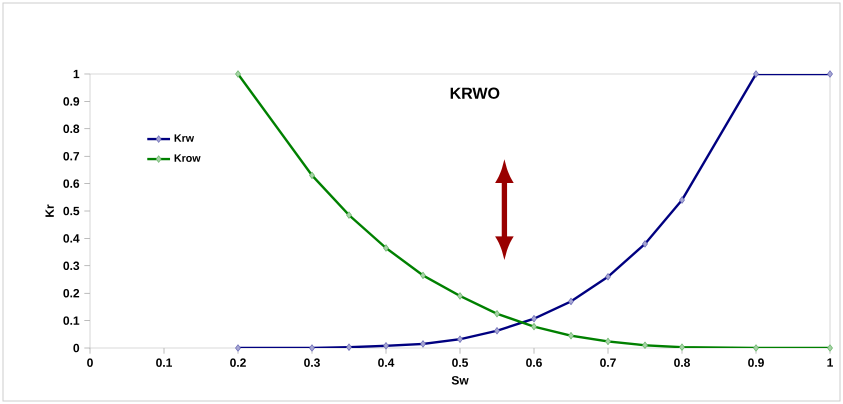  What do you see at coordinates (50, 210) in the screenshot?
I see `y-axis-title: Kr` at bounding box center [50, 210].